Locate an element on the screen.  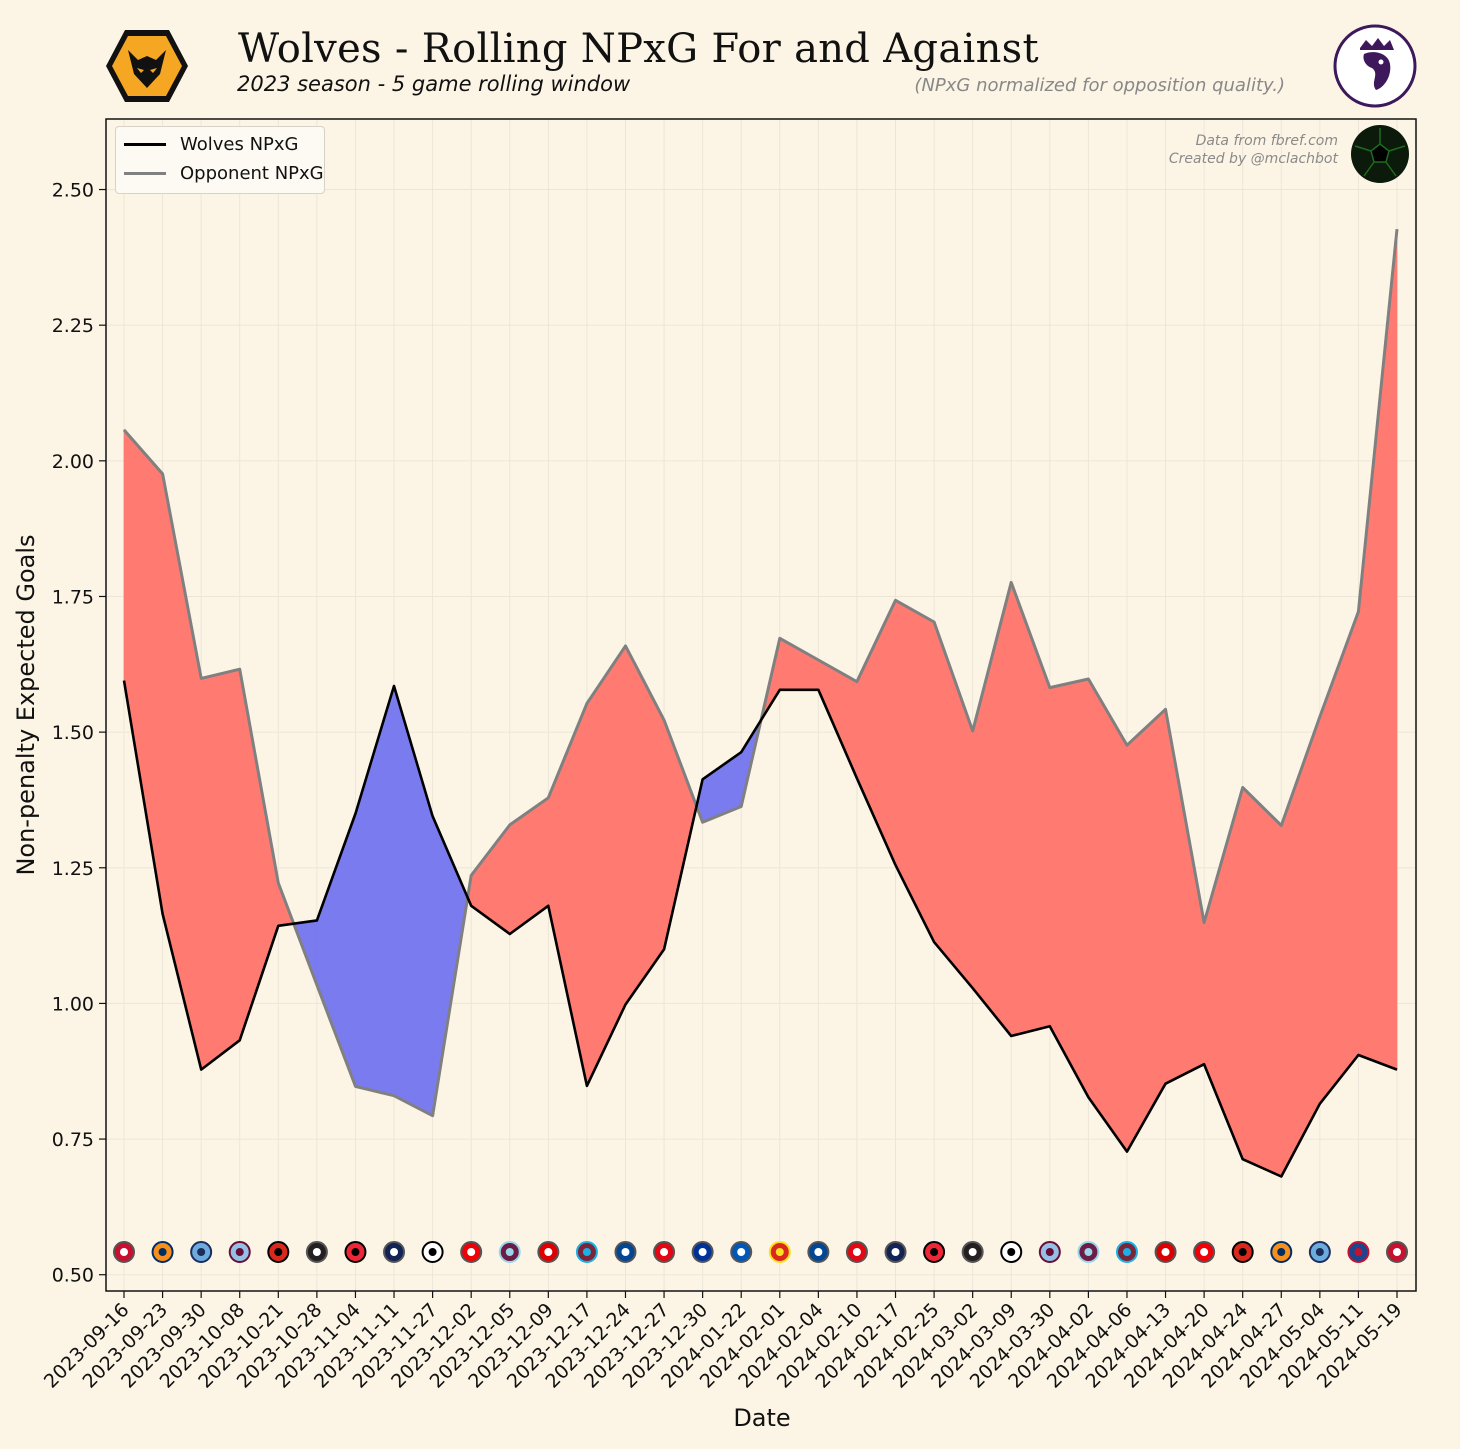
y-tick-label: 0.75 is located at coordinates (73, 1140).